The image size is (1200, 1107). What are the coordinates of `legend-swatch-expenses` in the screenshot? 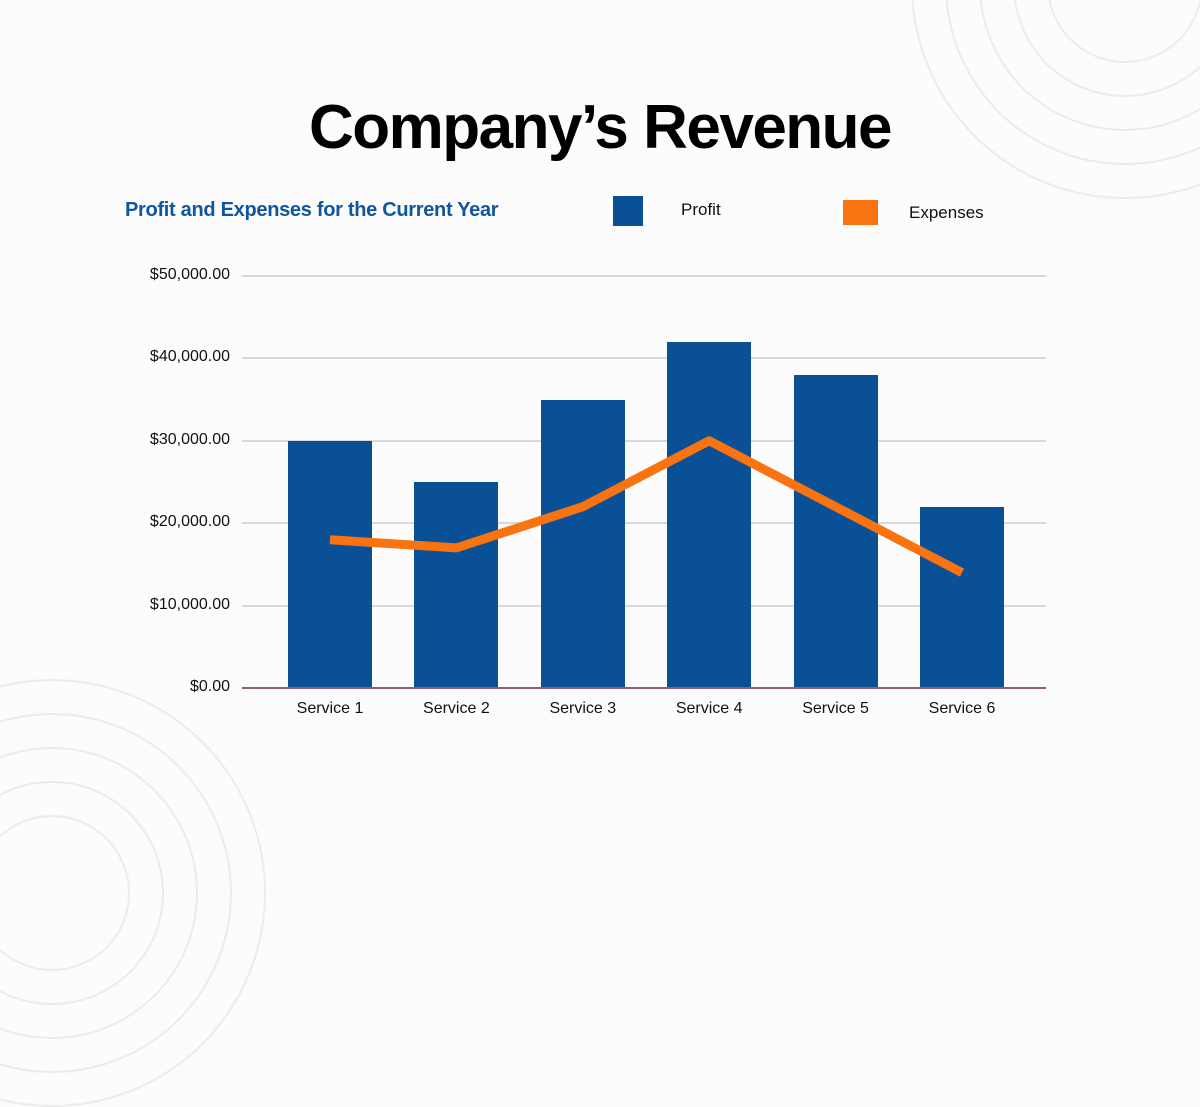 It's located at (860, 212).